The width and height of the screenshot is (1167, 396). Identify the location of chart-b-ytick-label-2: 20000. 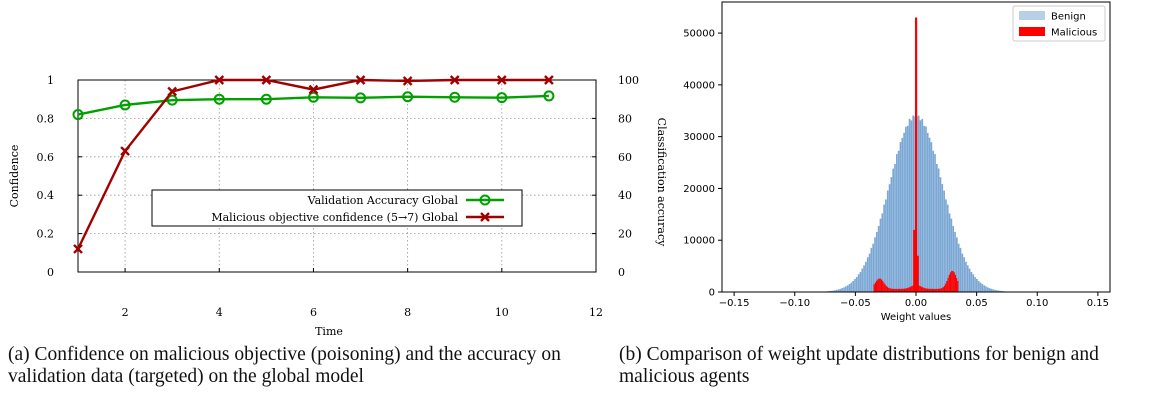
(699, 189).